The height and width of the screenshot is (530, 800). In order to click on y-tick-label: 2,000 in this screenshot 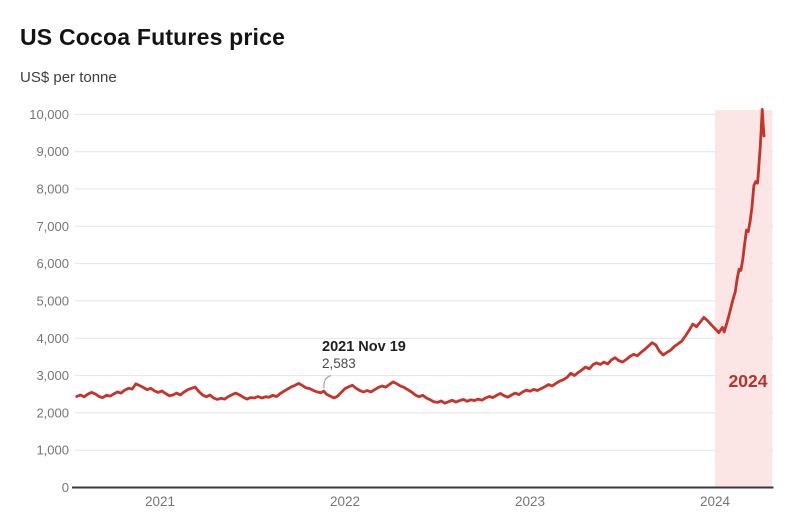, I will do `click(52, 412)`.